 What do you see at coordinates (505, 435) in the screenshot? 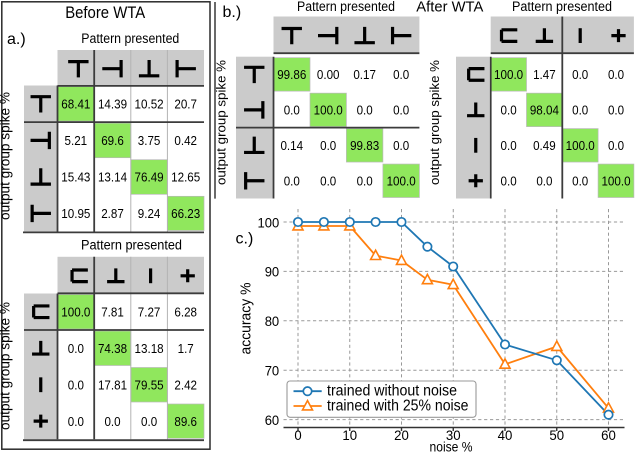
I see `svg-text: 40` at bounding box center [505, 435].